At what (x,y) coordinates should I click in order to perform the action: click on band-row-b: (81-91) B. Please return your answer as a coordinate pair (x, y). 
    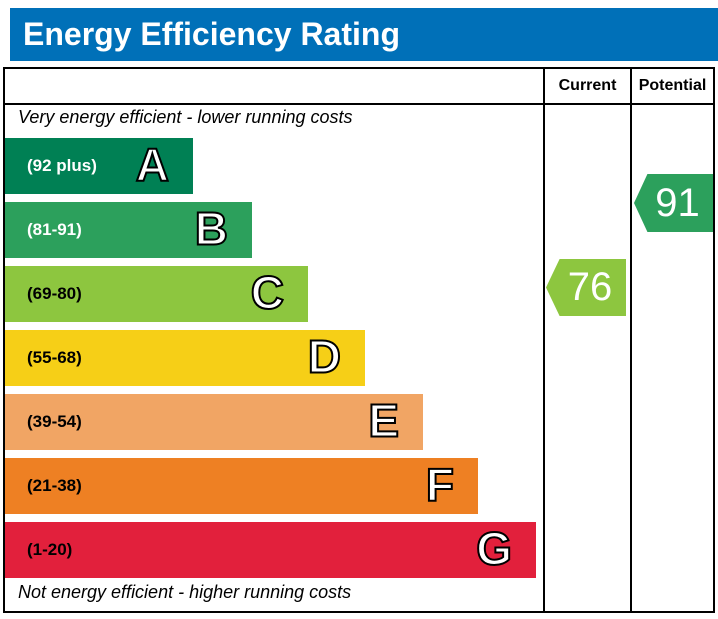
    Looking at the image, I should click on (128, 229).